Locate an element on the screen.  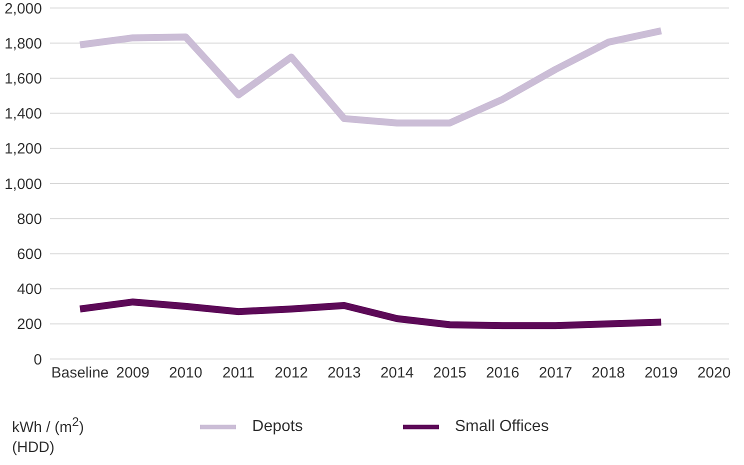
x-tick-label: 2014 is located at coordinates (397, 373).